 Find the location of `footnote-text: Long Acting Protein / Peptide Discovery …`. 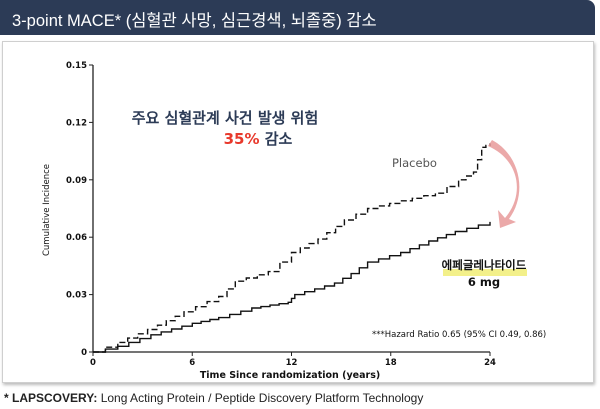

footnote-text: Long Acting Protein / Peptide Discovery … is located at coordinates (260, 398).